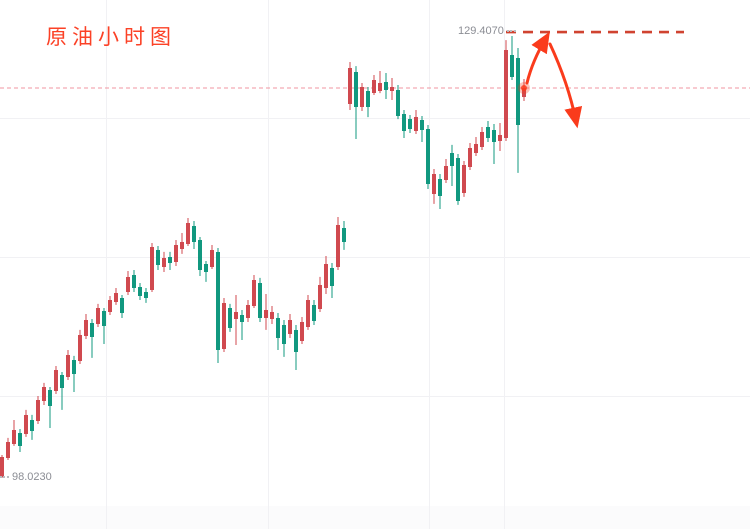  I want to click on time-axis-strip, so click(375, 517).